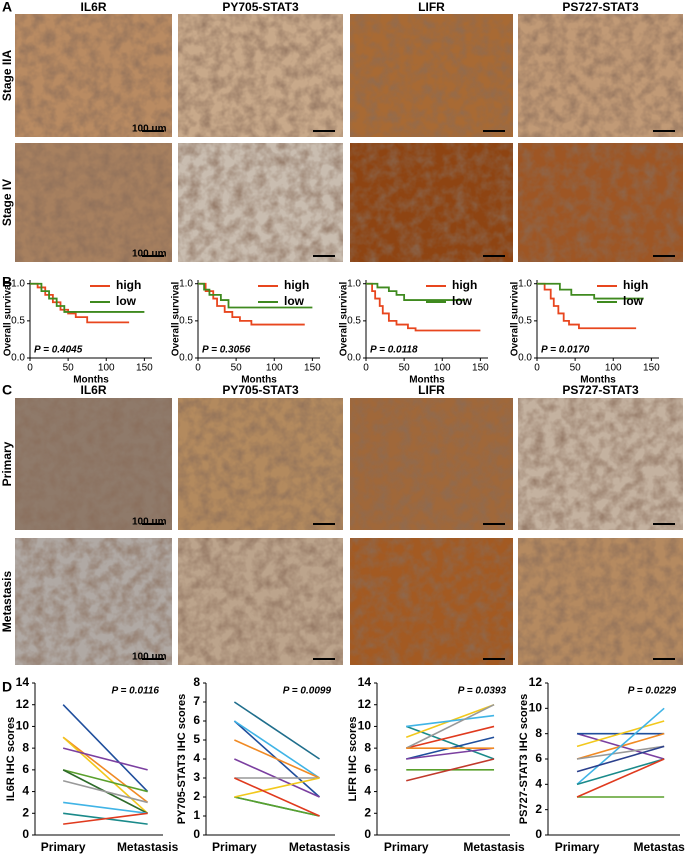 The image size is (685, 858). What do you see at coordinates (196, 777) in the screenshot?
I see `y-tick-label: 3` at bounding box center [196, 777].